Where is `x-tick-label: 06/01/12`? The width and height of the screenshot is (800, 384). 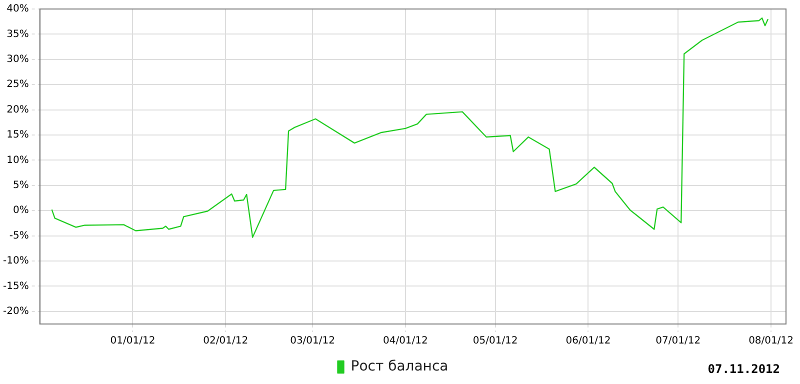 x-tick-label: 06/01/12 is located at coordinates (588, 341).